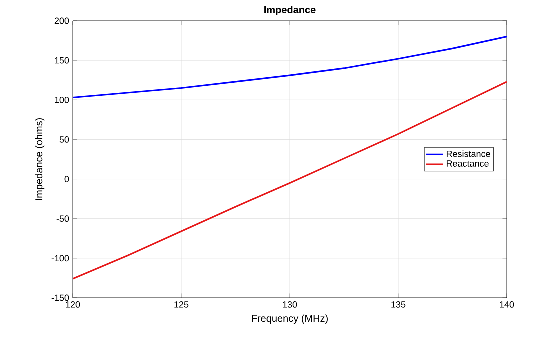  What do you see at coordinates (62, 100) in the screenshot?
I see `y-tick-label: 100` at bounding box center [62, 100].